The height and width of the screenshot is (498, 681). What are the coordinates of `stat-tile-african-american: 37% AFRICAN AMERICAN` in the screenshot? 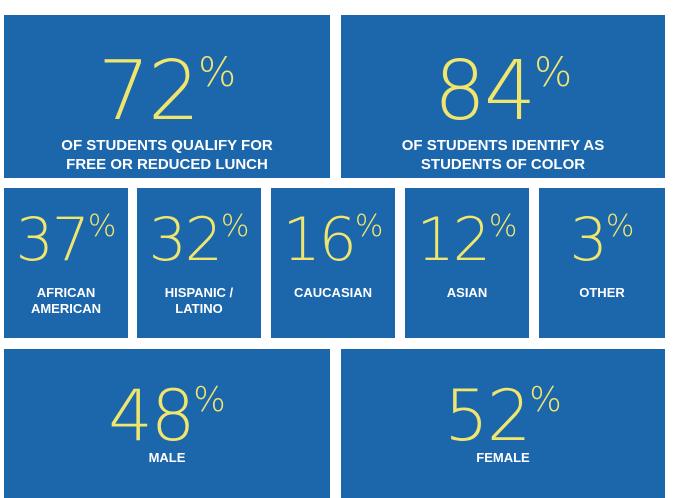 It's located at (66, 263).